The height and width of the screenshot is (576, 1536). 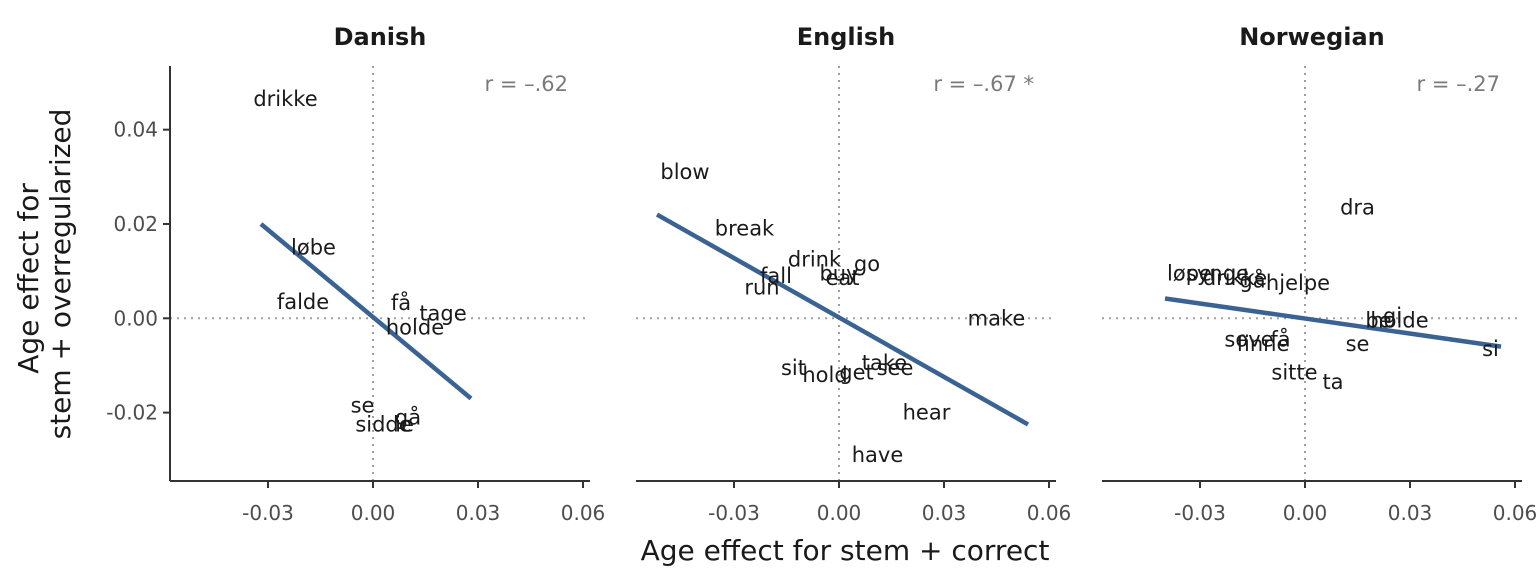 I want to click on y-axis-title-line-2: stem + overregularized, so click(x=60, y=274).